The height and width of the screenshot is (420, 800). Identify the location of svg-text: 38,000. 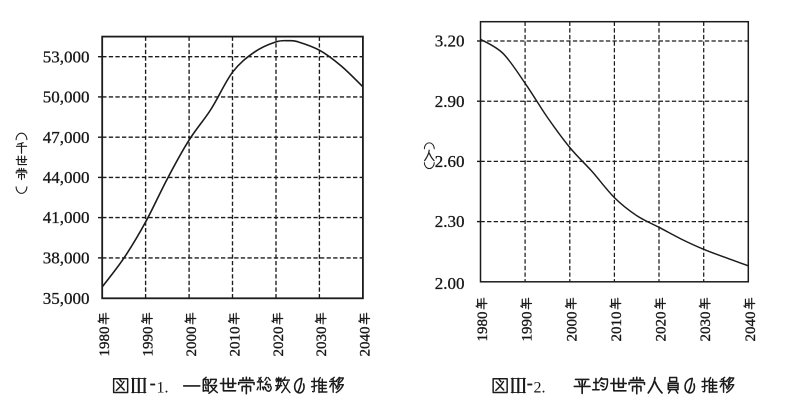
(66, 258).